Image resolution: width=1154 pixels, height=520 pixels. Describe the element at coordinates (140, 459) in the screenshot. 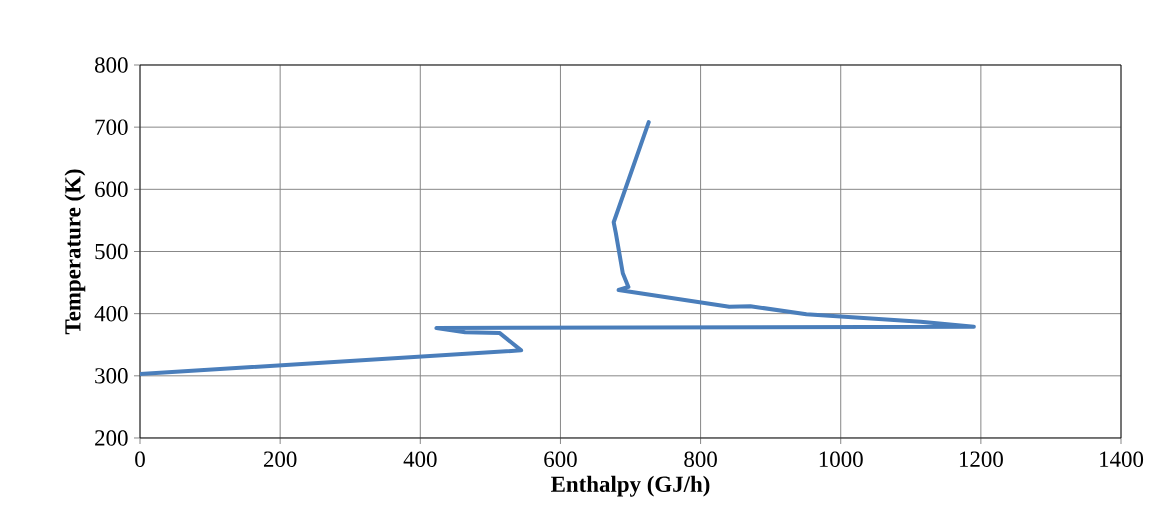

I see `x-tick-label: 0` at that location.